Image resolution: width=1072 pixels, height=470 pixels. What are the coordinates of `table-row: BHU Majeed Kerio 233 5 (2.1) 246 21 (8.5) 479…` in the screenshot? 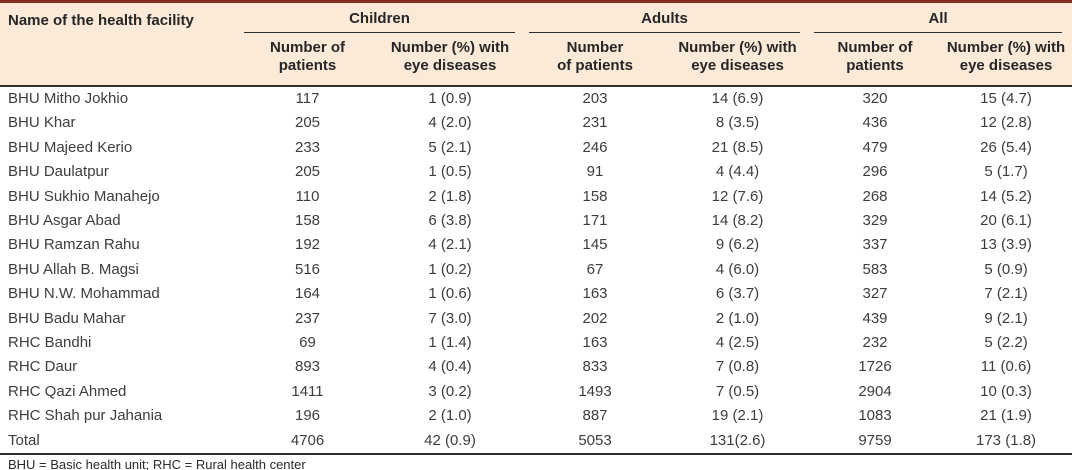 It's located at (536, 148).